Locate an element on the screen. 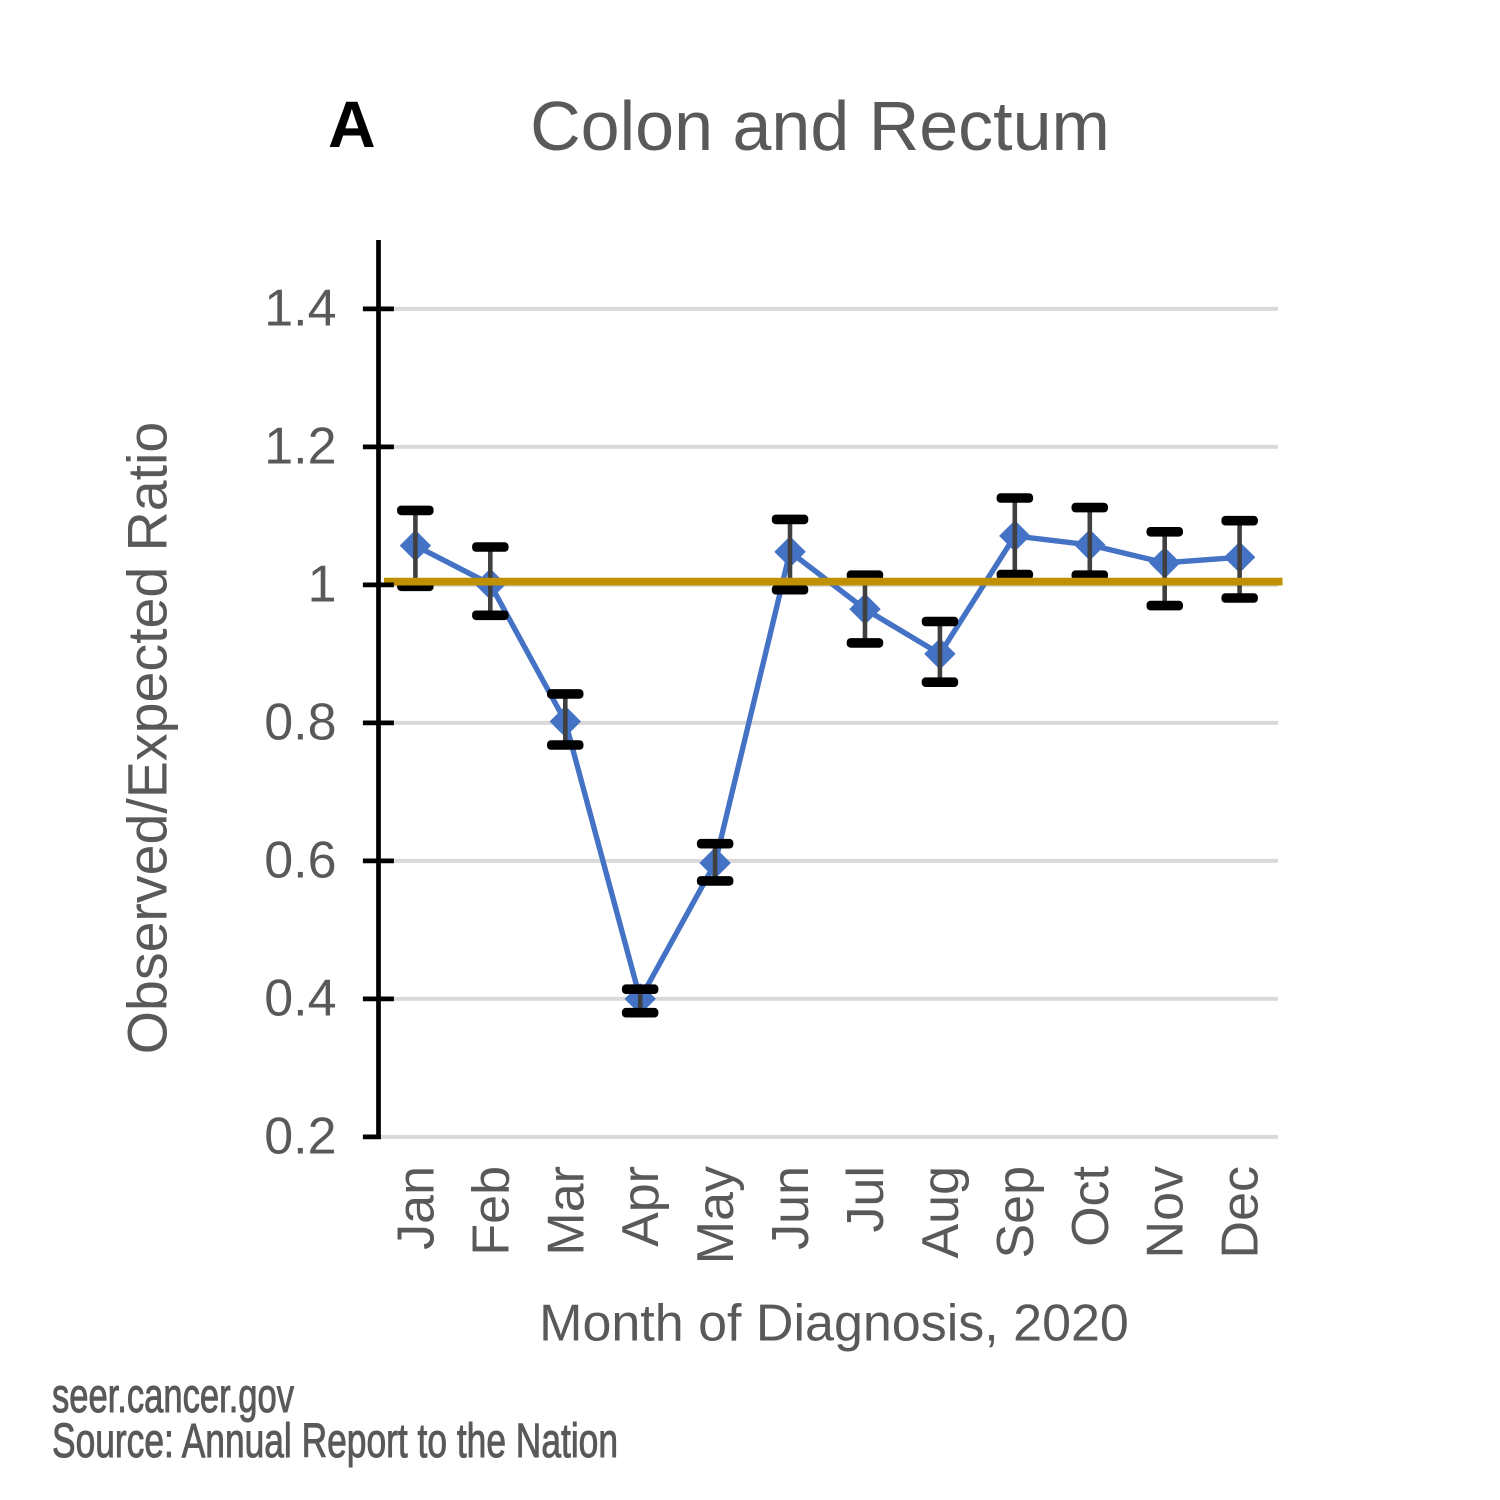  svg-text: 0.2 is located at coordinates (300, 1137).